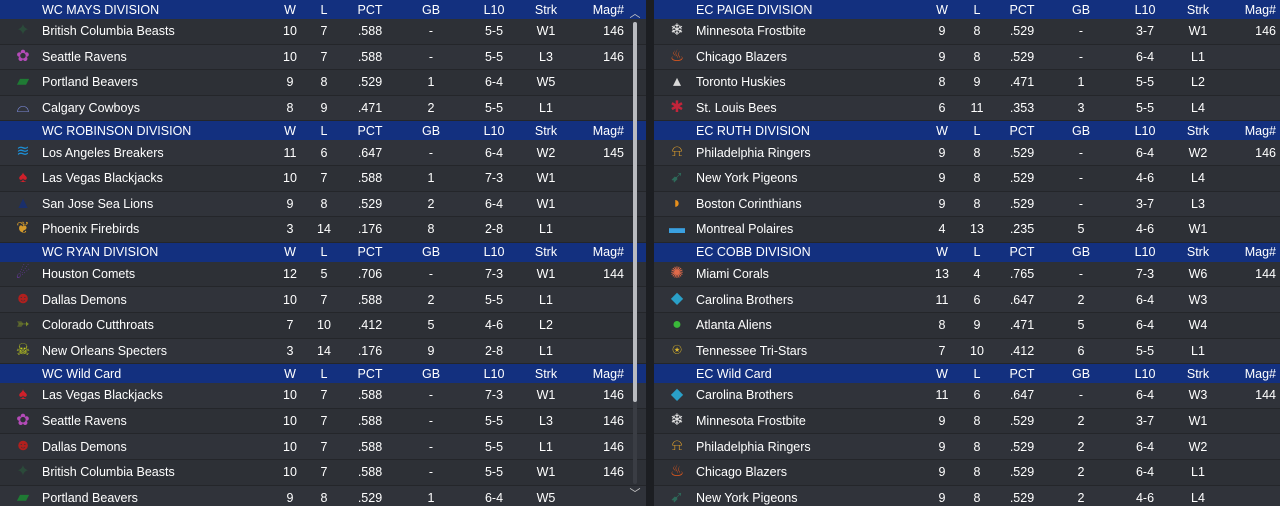 Image resolution: width=1280 pixels, height=506 pixels. What do you see at coordinates (635, 14) in the screenshot?
I see `scroll-up-icon: ︿` at bounding box center [635, 14].